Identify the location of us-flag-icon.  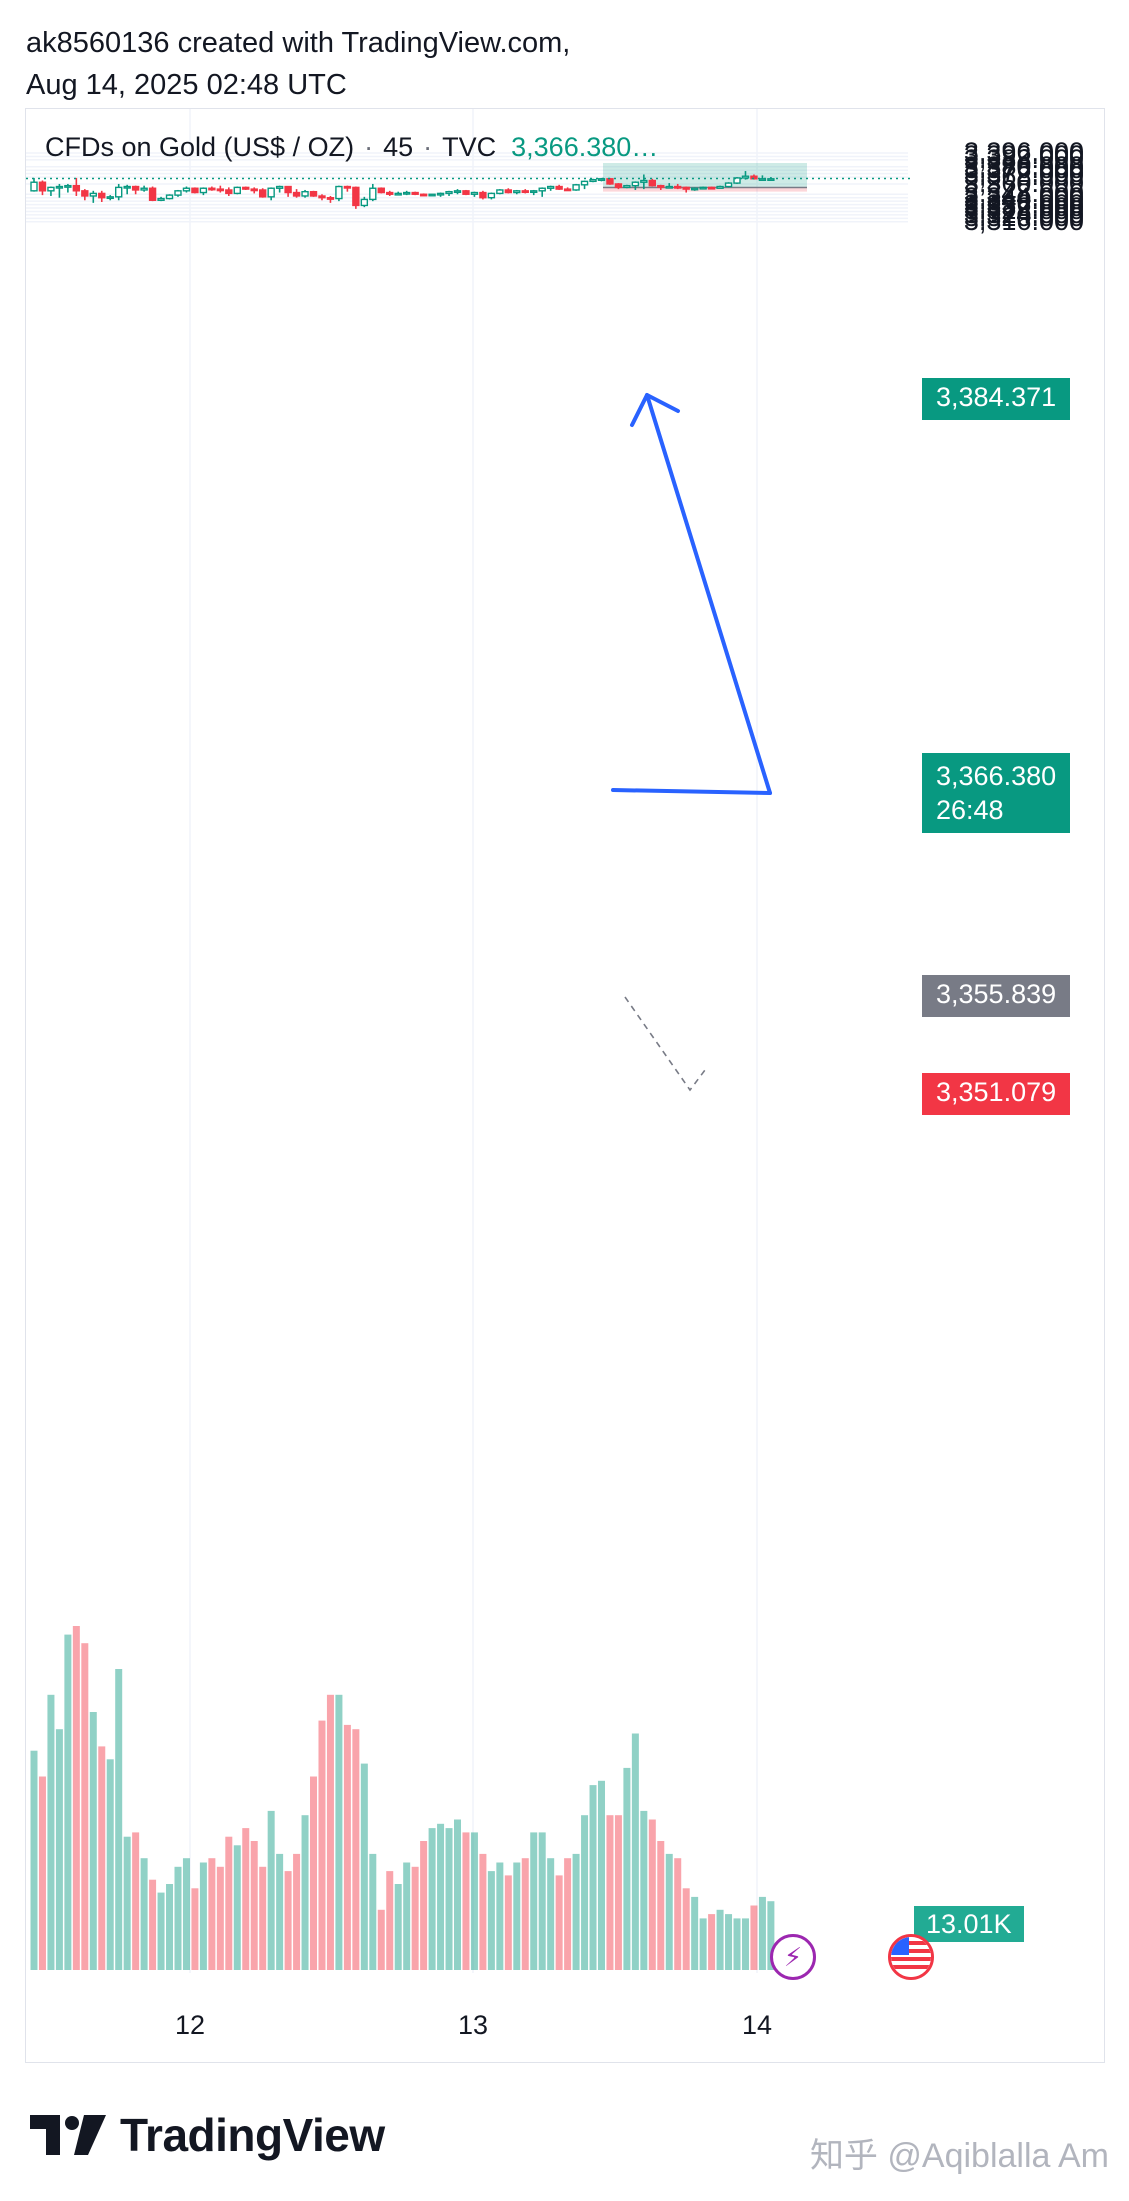
(911, 1957).